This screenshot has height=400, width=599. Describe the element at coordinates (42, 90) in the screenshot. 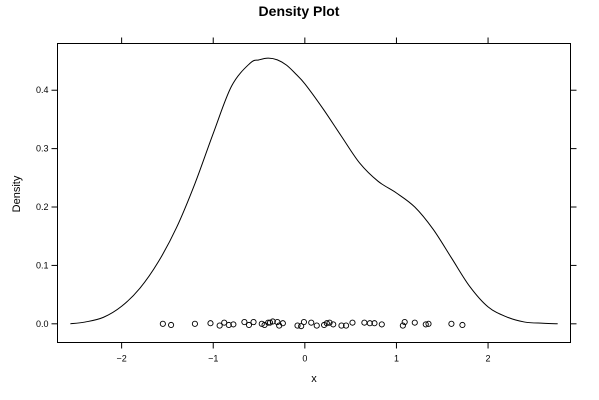

I see `y-tick-label: 0.4` at that location.